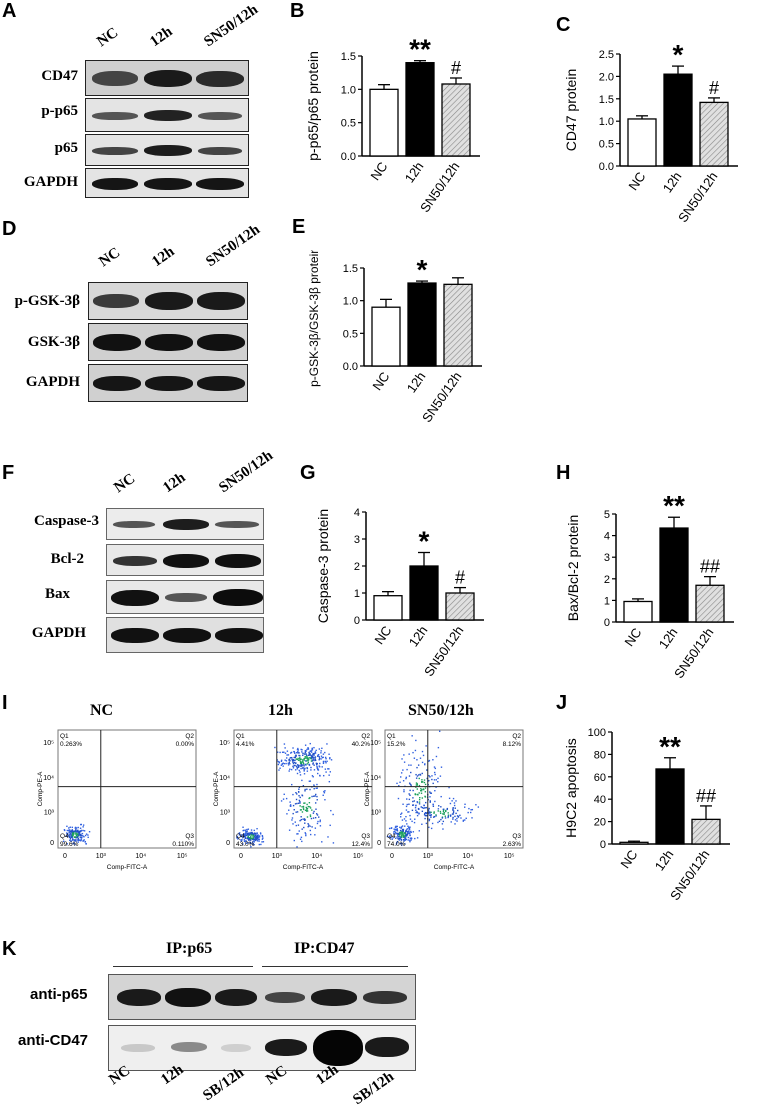  What do you see at coordinates (348, 124) in the screenshot?
I see `y-tick-label: 0.5` at bounding box center [348, 124].